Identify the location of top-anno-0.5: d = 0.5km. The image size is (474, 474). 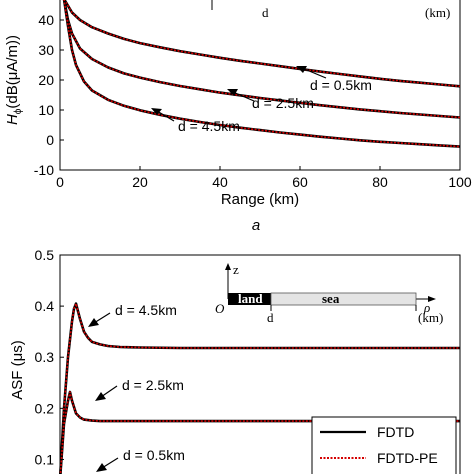
(341, 85).